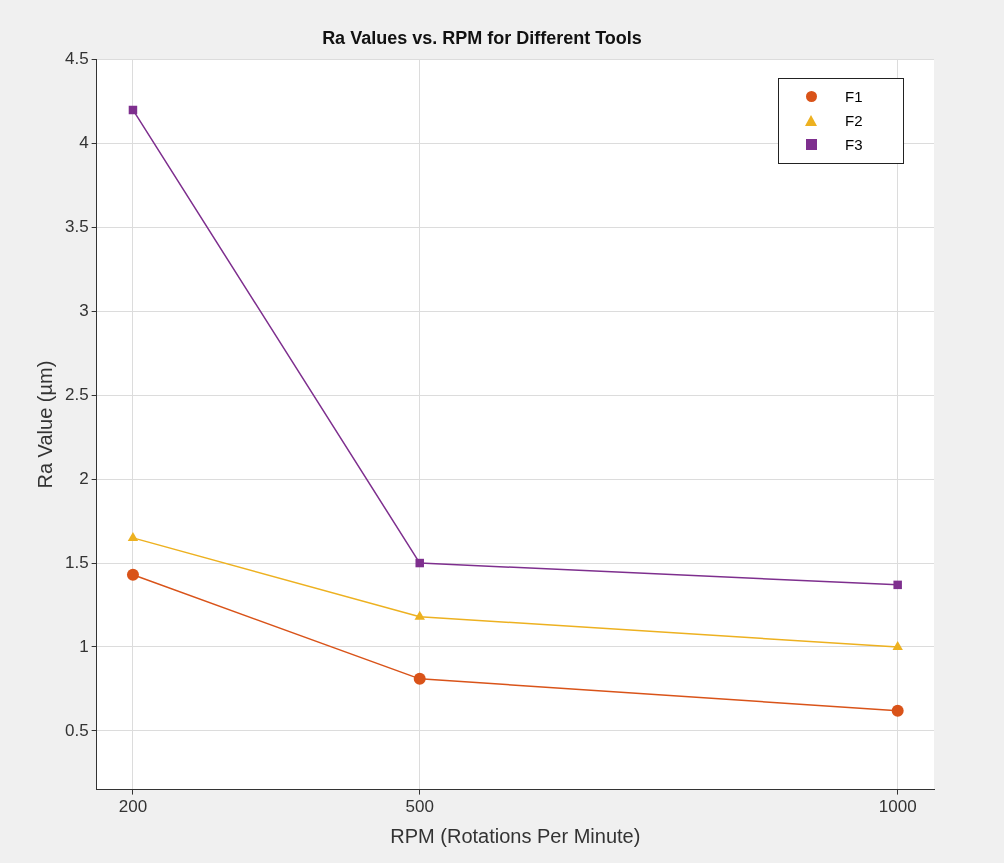  Describe the element at coordinates (133, 807) in the screenshot. I see `x-tick-label: 200` at that location.